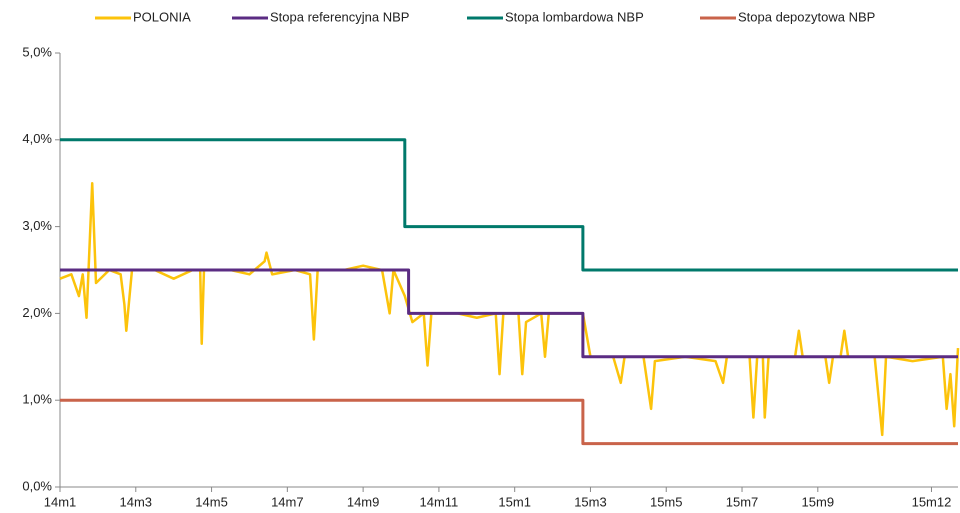  I want to click on legend-label: POLONIA, so click(162, 16).